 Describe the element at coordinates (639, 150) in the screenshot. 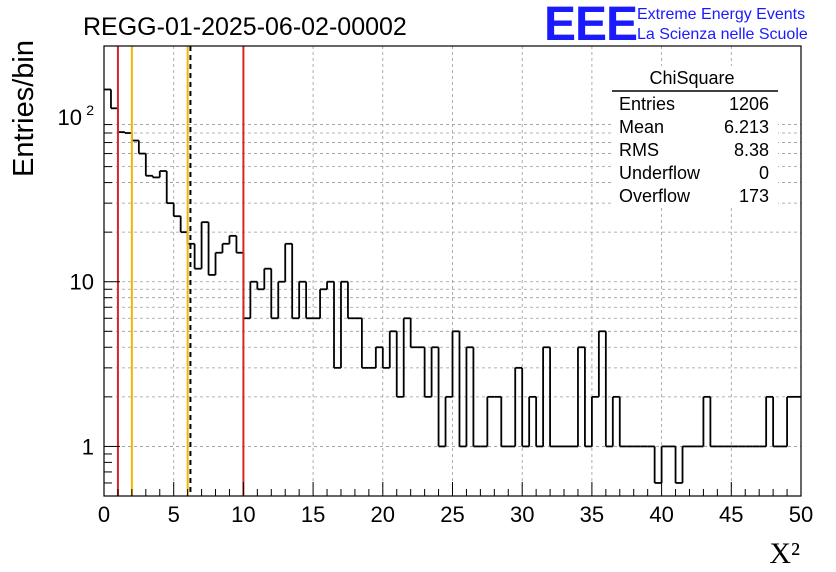

I see `stats-label: RMS` at that location.